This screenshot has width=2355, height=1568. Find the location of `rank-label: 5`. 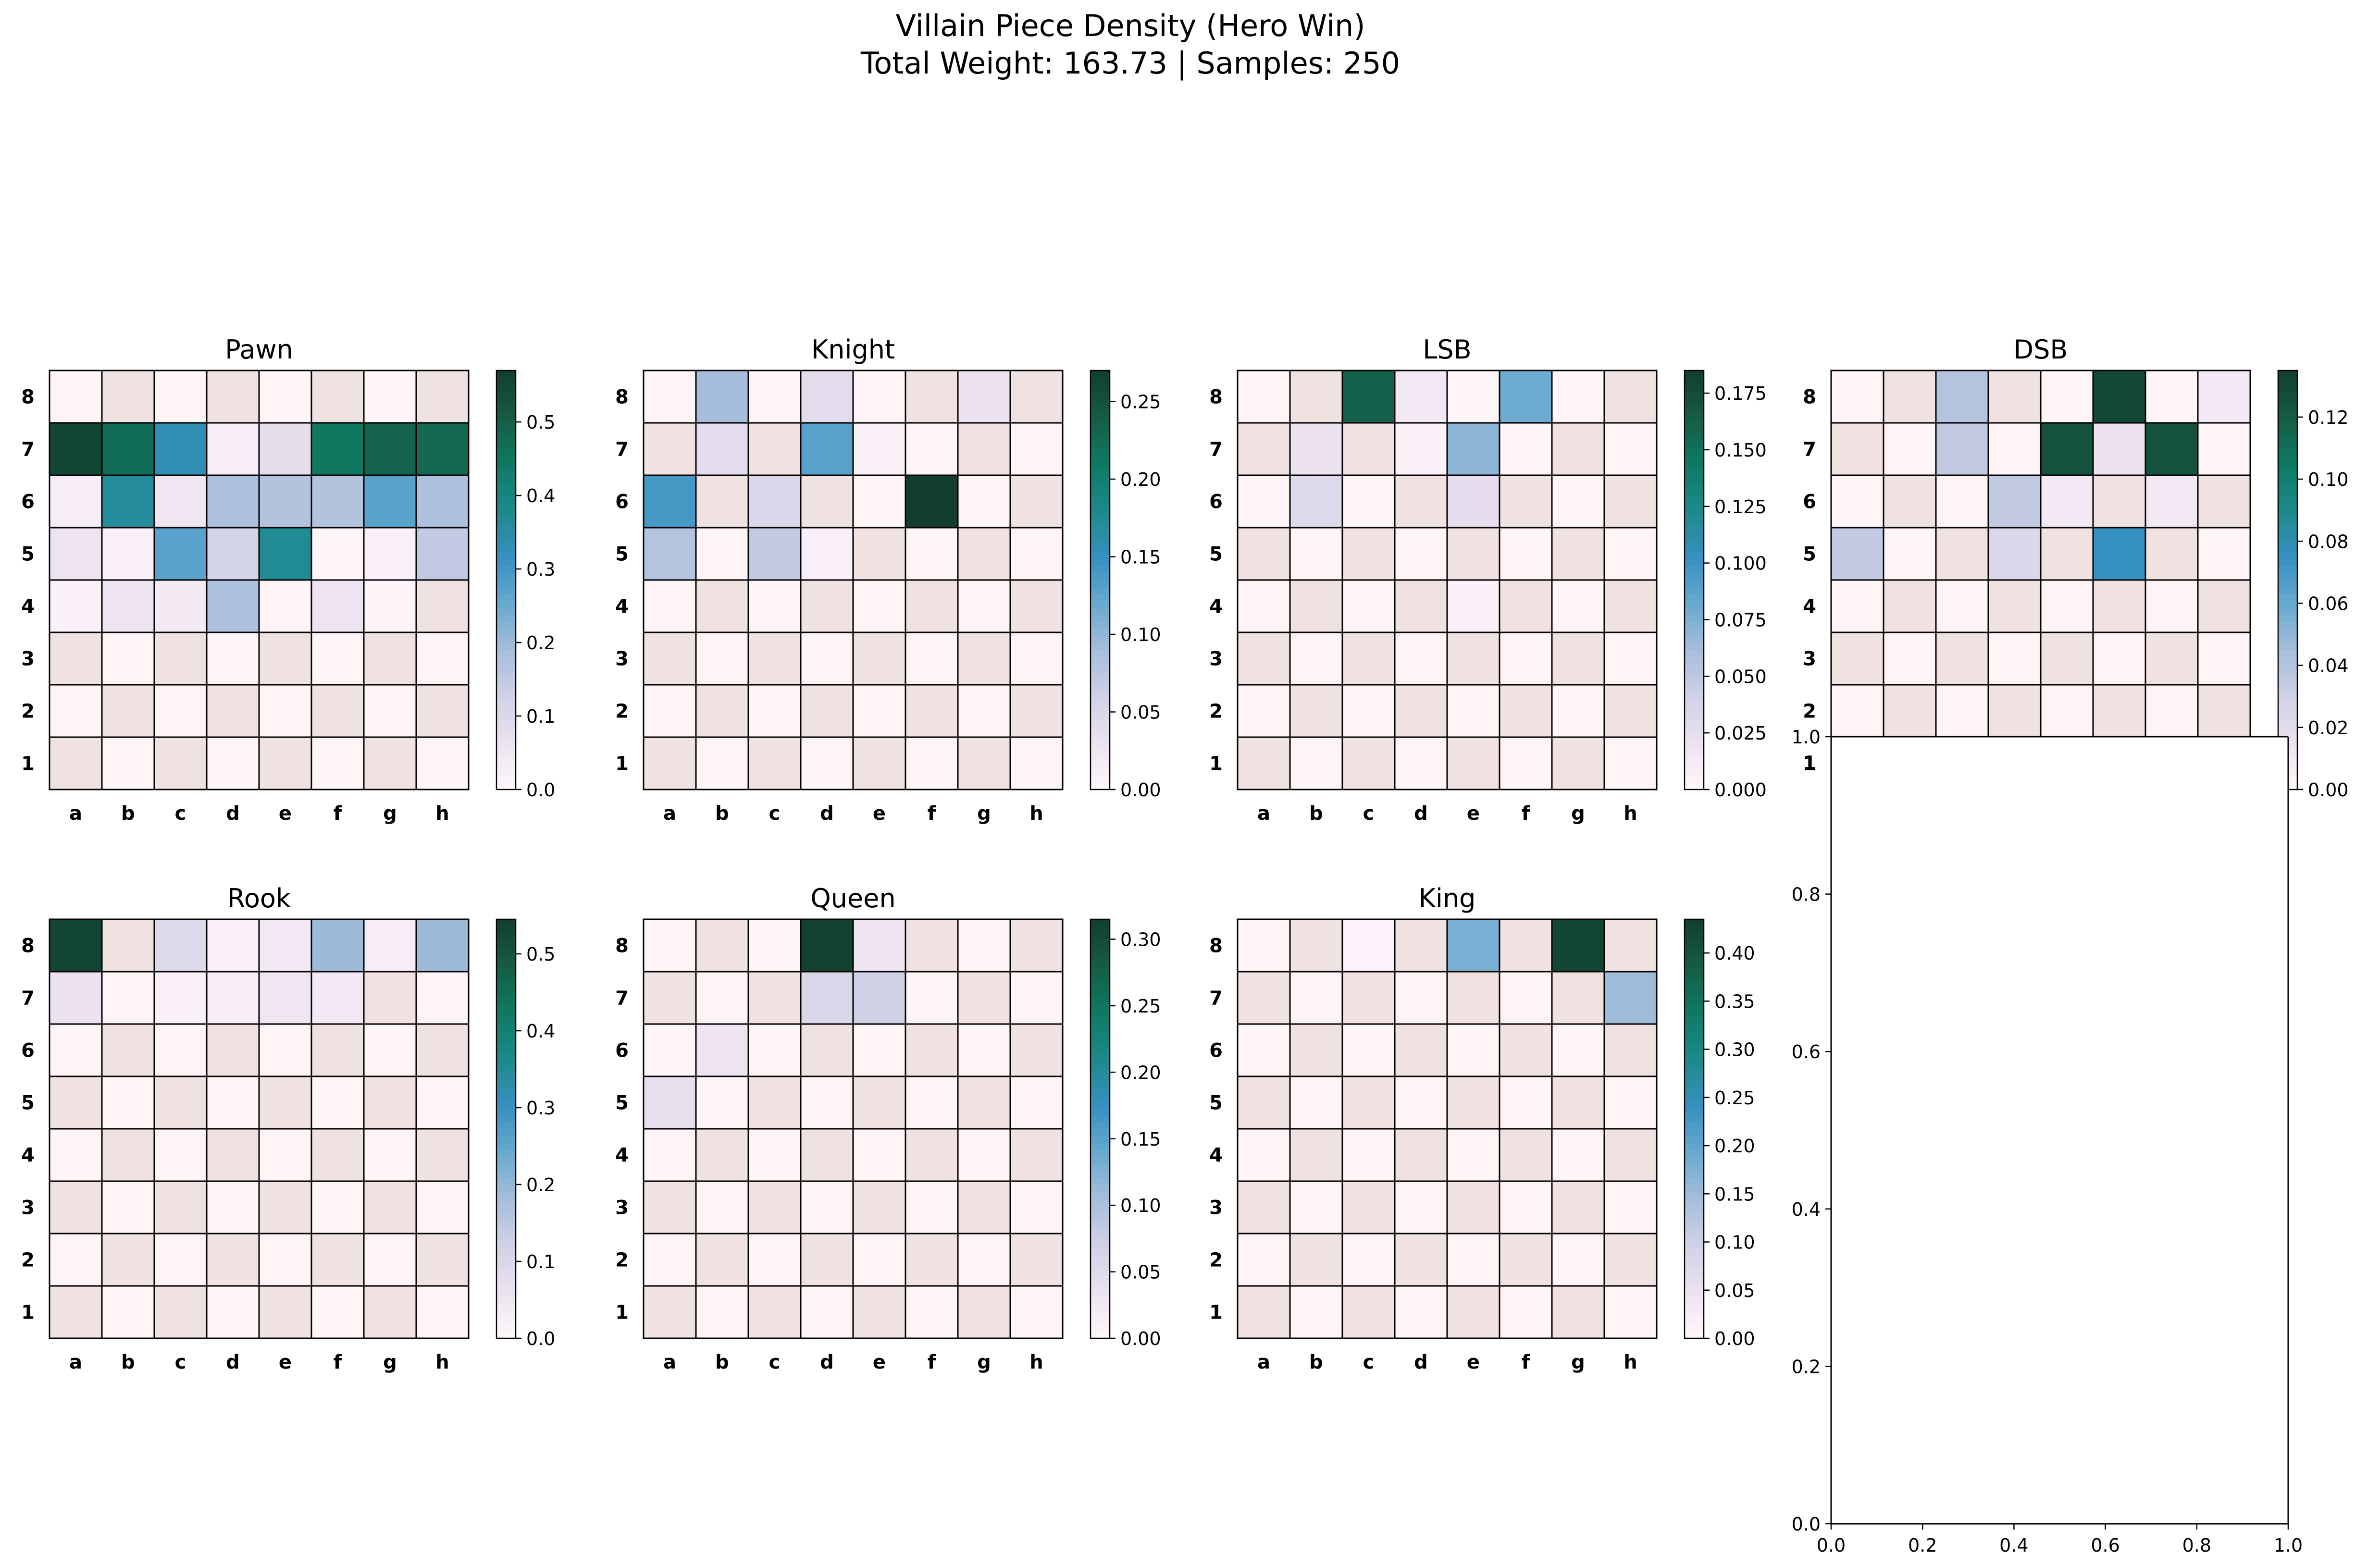

rank-label: 5 is located at coordinates (622, 1103).